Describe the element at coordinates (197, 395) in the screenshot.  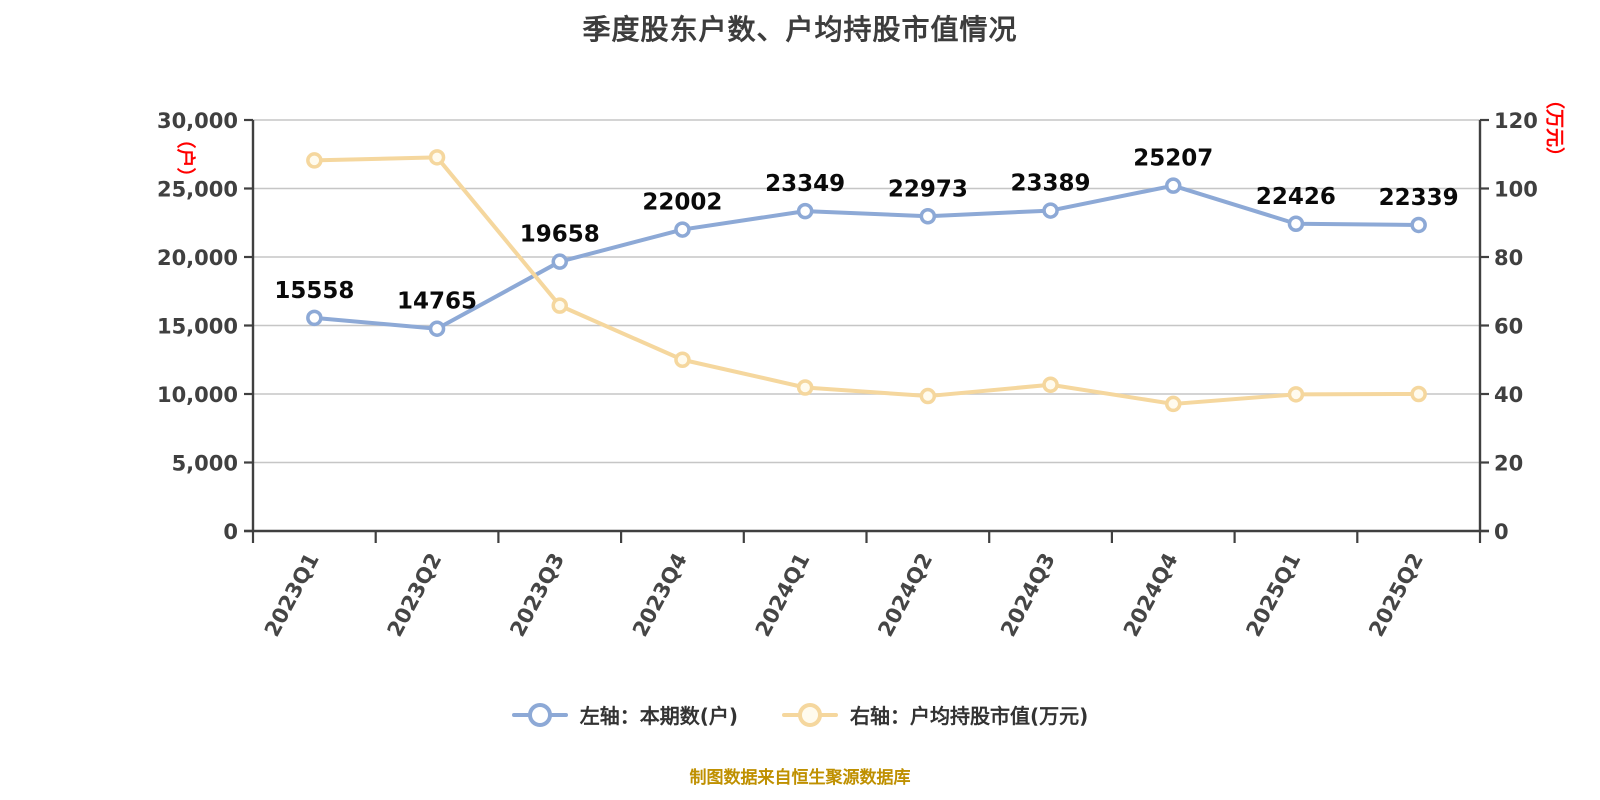
I see `left-y-axis-tick-label: 10,000` at that location.